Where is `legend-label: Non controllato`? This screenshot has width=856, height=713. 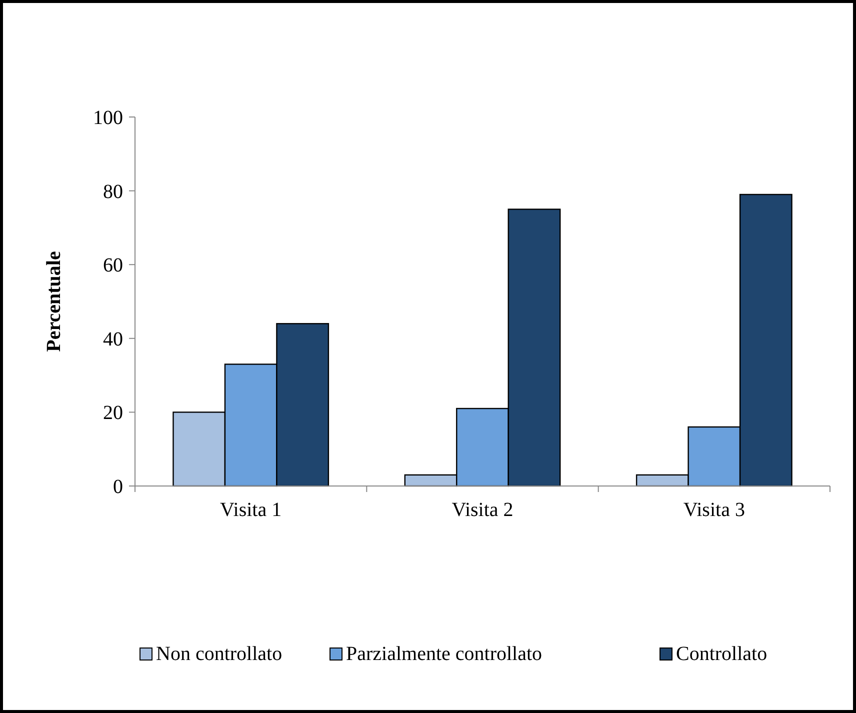
legend-label: Non controllato is located at coordinates (219, 654).